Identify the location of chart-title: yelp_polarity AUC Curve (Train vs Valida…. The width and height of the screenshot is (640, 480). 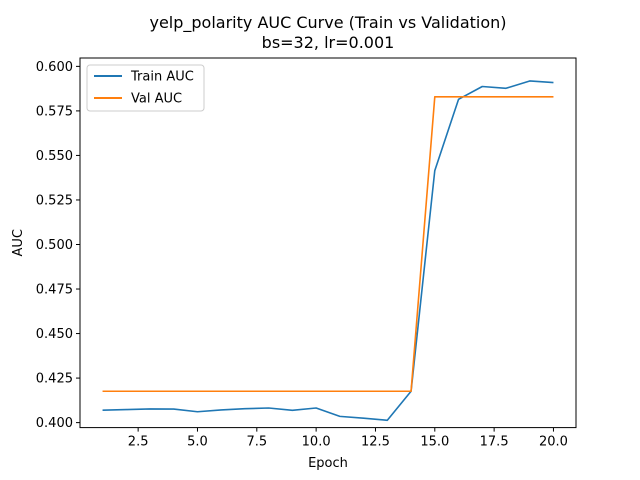
(327, 23).